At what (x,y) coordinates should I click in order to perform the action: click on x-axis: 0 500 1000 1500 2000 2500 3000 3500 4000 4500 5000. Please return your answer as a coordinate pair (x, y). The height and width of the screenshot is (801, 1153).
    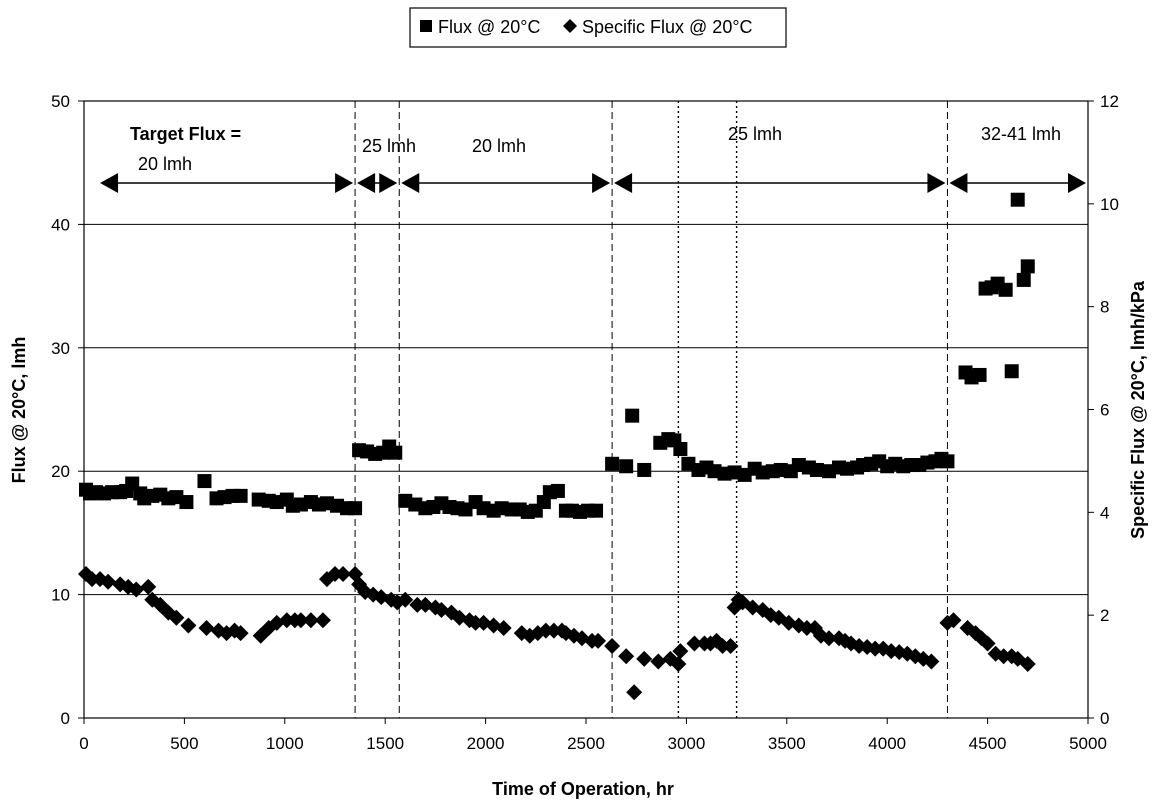
    Looking at the image, I should click on (593, 735).